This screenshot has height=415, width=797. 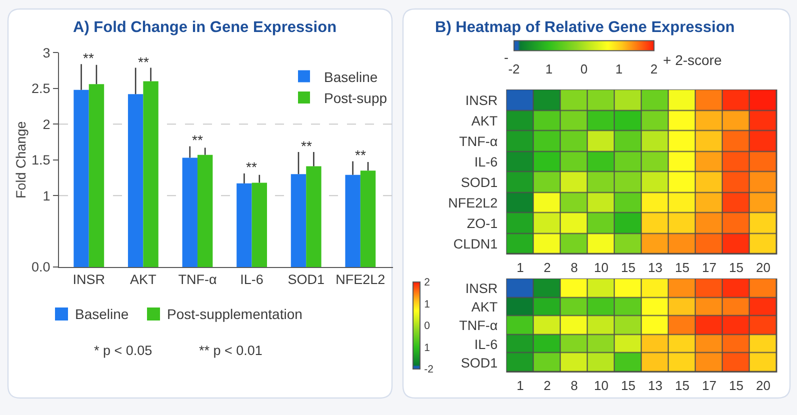 What do you see at coordinates (473, 202) in the screenshot?
I see `y-tick-label: NFE2L2` at bounding box center [473, 202].